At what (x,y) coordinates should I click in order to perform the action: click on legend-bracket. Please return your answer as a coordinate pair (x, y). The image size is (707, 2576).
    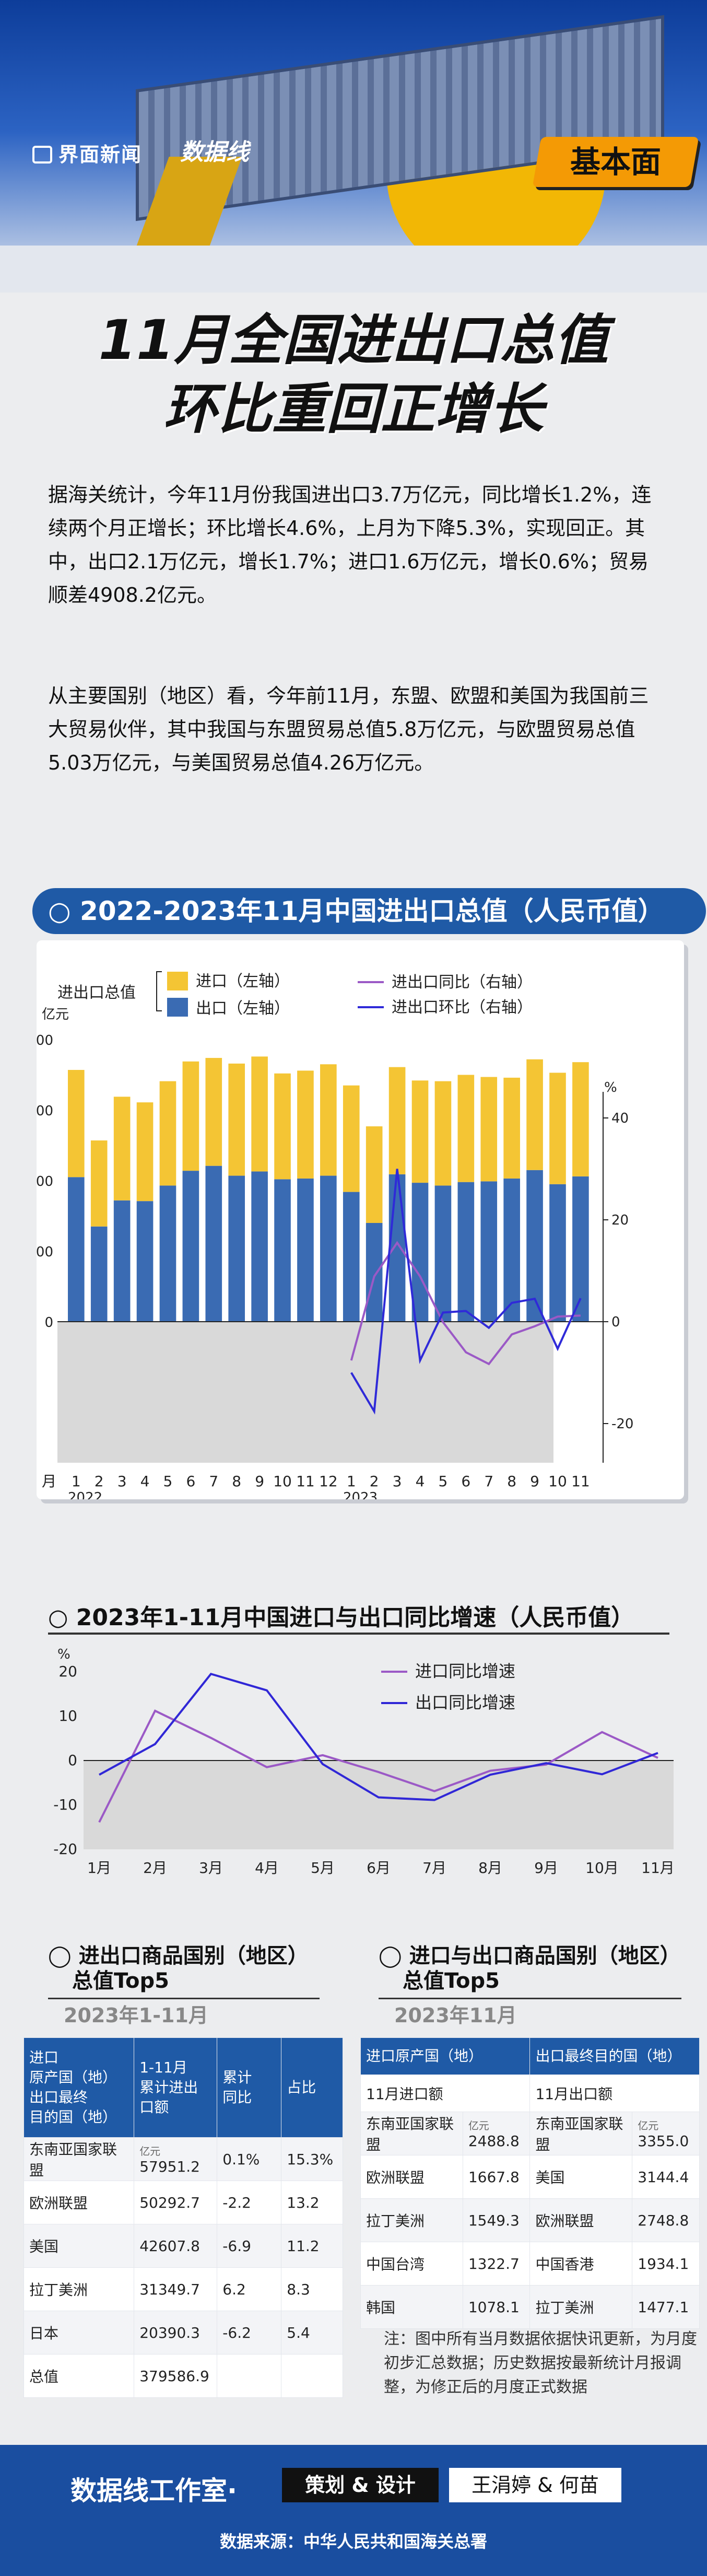
    Looking at the image, I should click on (159, 991).